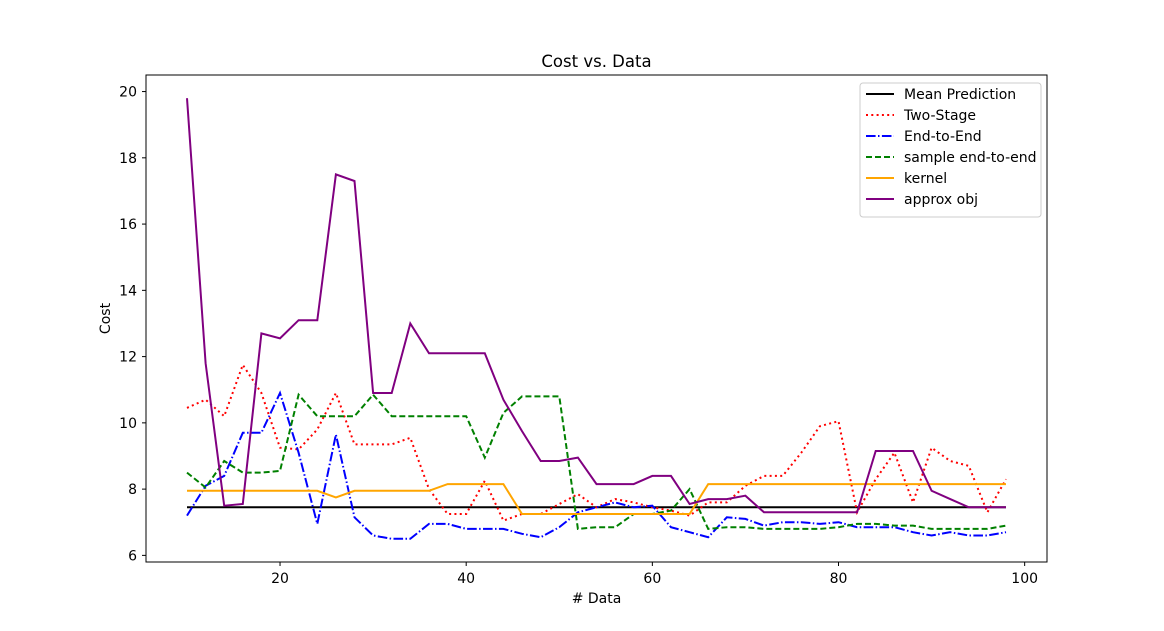 The image size is (1164, 631). What do you see at coordinates (128, 358) in the screenshot?
I see `y-tick-label: 12` at bounding box center [128, 358].